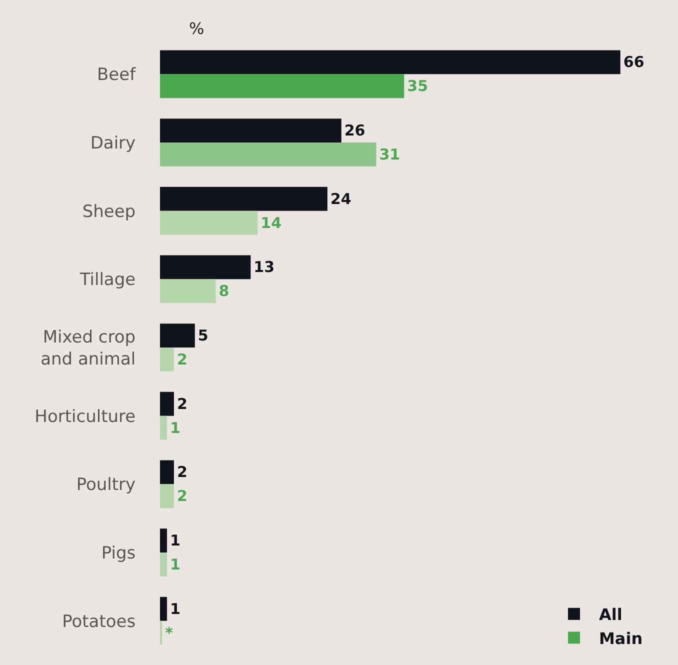 Image resolution: width=678 pixels, height=665 pixels. Describe the element at coordinates (203, 335) in the screenshot. I see `data-label: 5` at that location.